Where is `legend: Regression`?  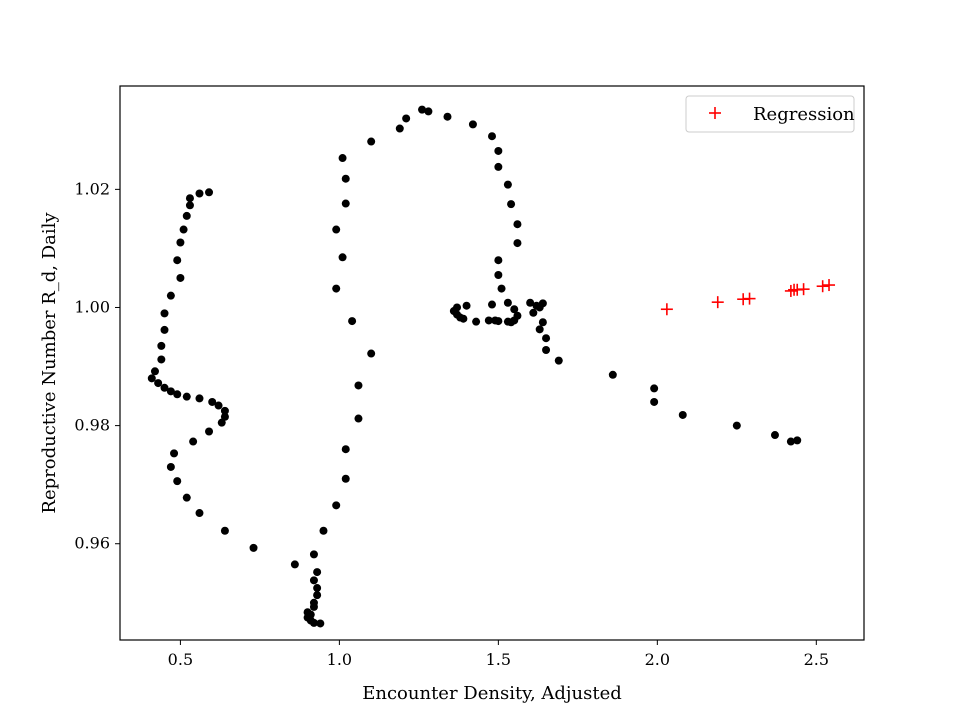 legend: Regression is located at coordinates (770, 114).